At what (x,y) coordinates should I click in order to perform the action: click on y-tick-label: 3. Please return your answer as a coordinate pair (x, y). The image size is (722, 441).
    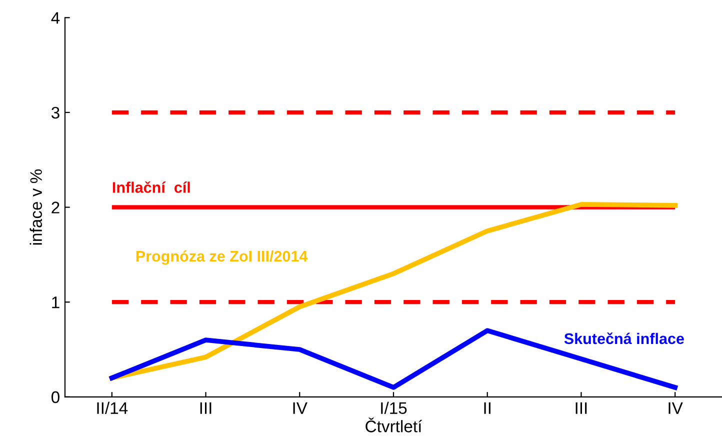
    Looking at the image, I should click on (55, 112).